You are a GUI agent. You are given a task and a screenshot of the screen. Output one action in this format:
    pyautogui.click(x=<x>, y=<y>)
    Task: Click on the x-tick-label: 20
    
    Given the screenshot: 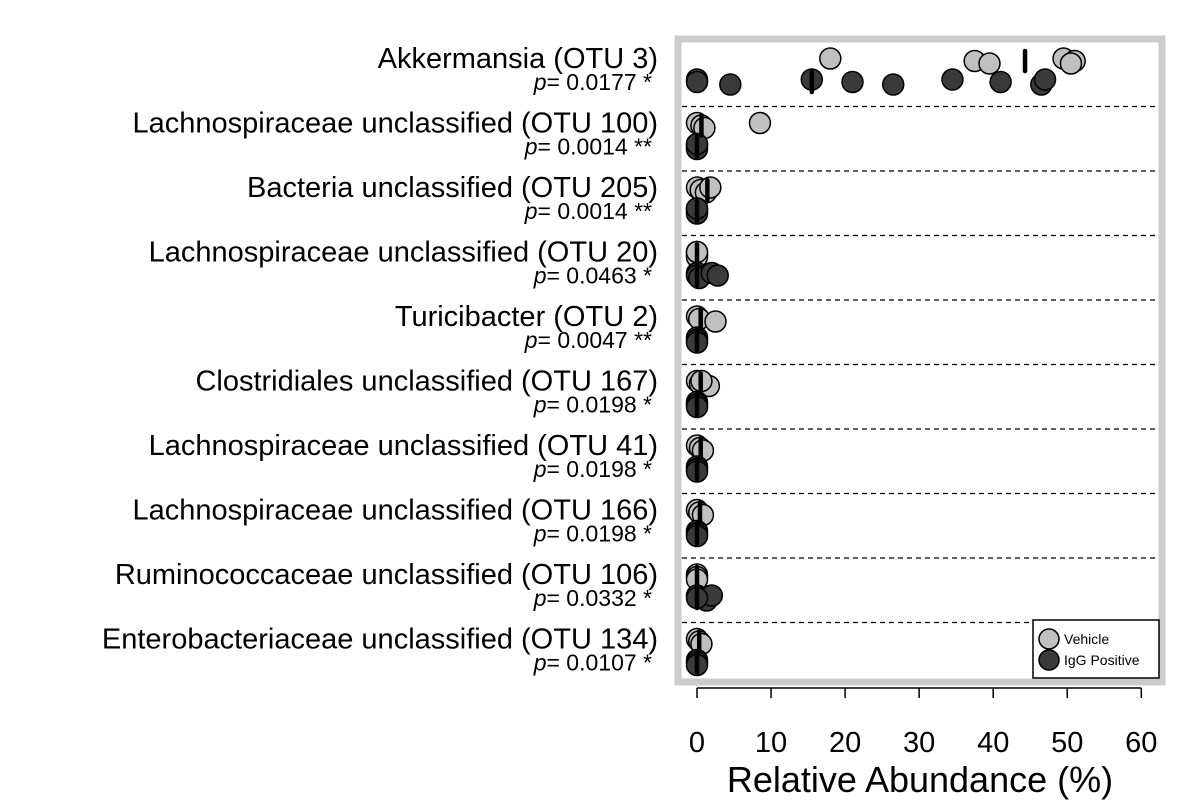 What is the action you would take?
    pyautogui.click(x=845, y=743)
    